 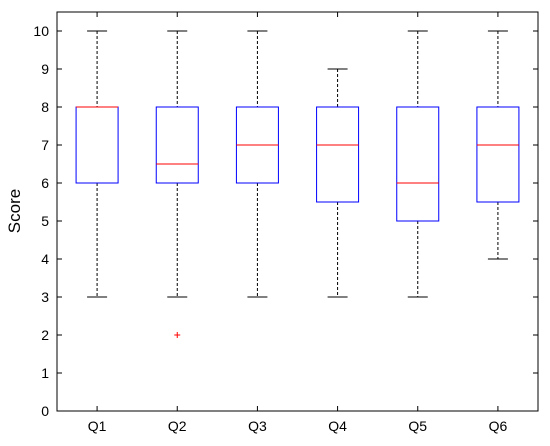 What do you see at coordinates (45, 335) in the screenshot?
I see `y-tick-label: 2` at bounding box center [45, 335].